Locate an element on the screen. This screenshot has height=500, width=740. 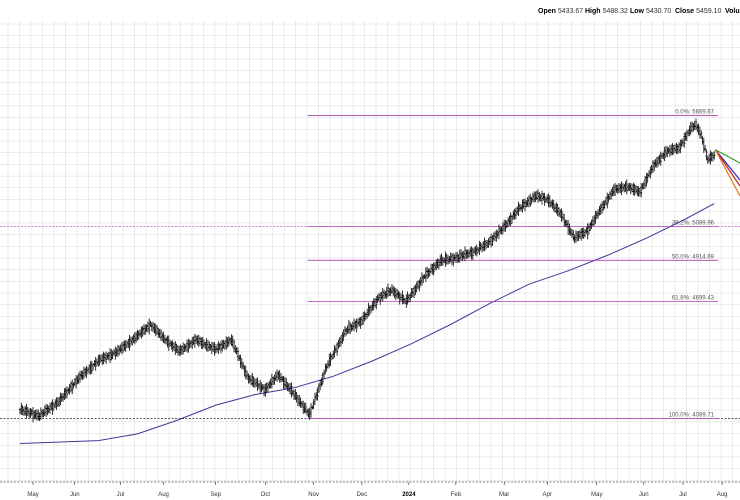
x-tick-label: May is located at coordinates (596, 495).